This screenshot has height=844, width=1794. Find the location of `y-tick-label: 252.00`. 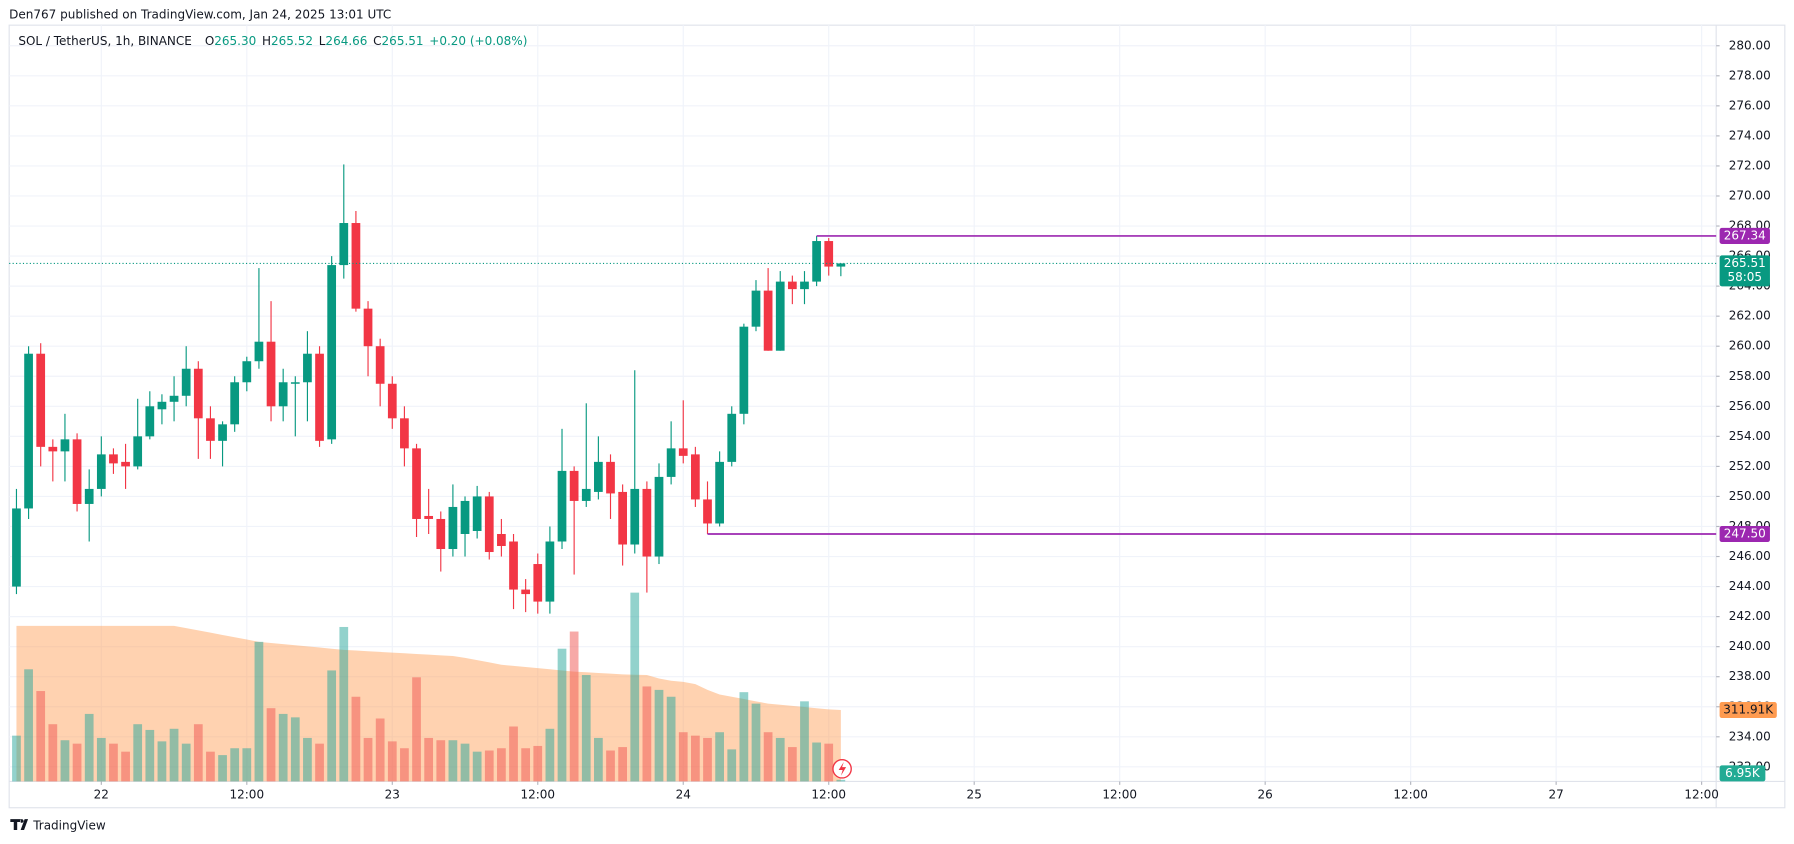

y-tick-label: 252.00 is located at coordinates (1750, 466).